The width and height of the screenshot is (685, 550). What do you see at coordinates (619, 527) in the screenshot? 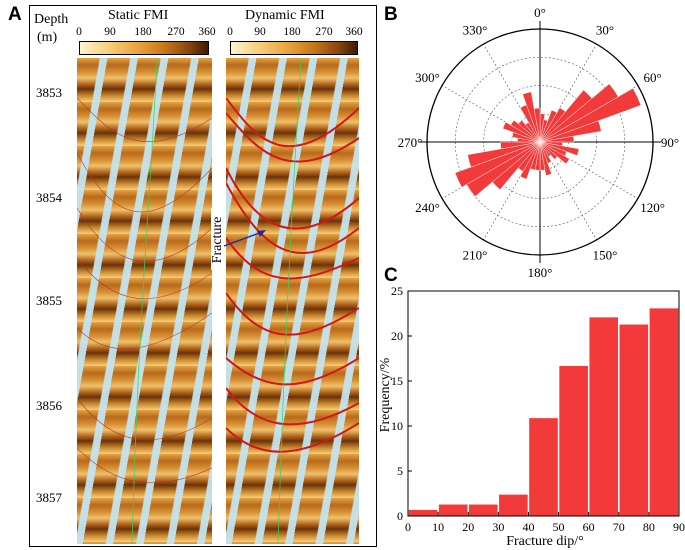
I see `x-tick-label: 70` at bounding box center [619, 527].